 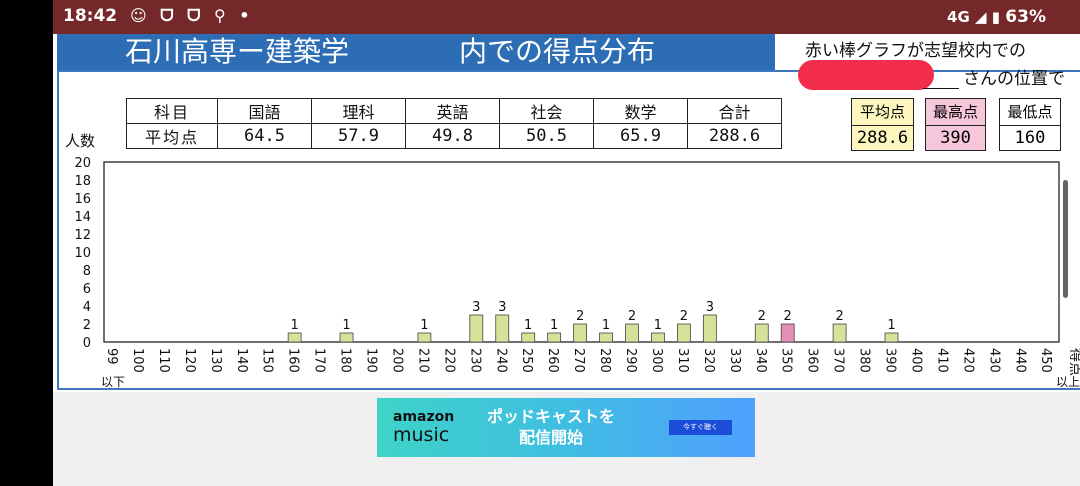 What do you see at coordinates (1073, 362) in the screenshot?
I see `x-axis-label: 得点` at bounding box center [1073, 362].